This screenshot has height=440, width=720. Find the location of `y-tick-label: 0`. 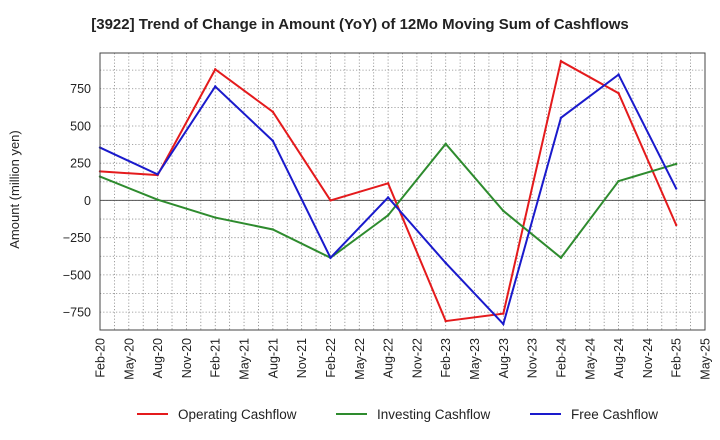

y-tick-label: 0 is located at coordinates (87, 201).